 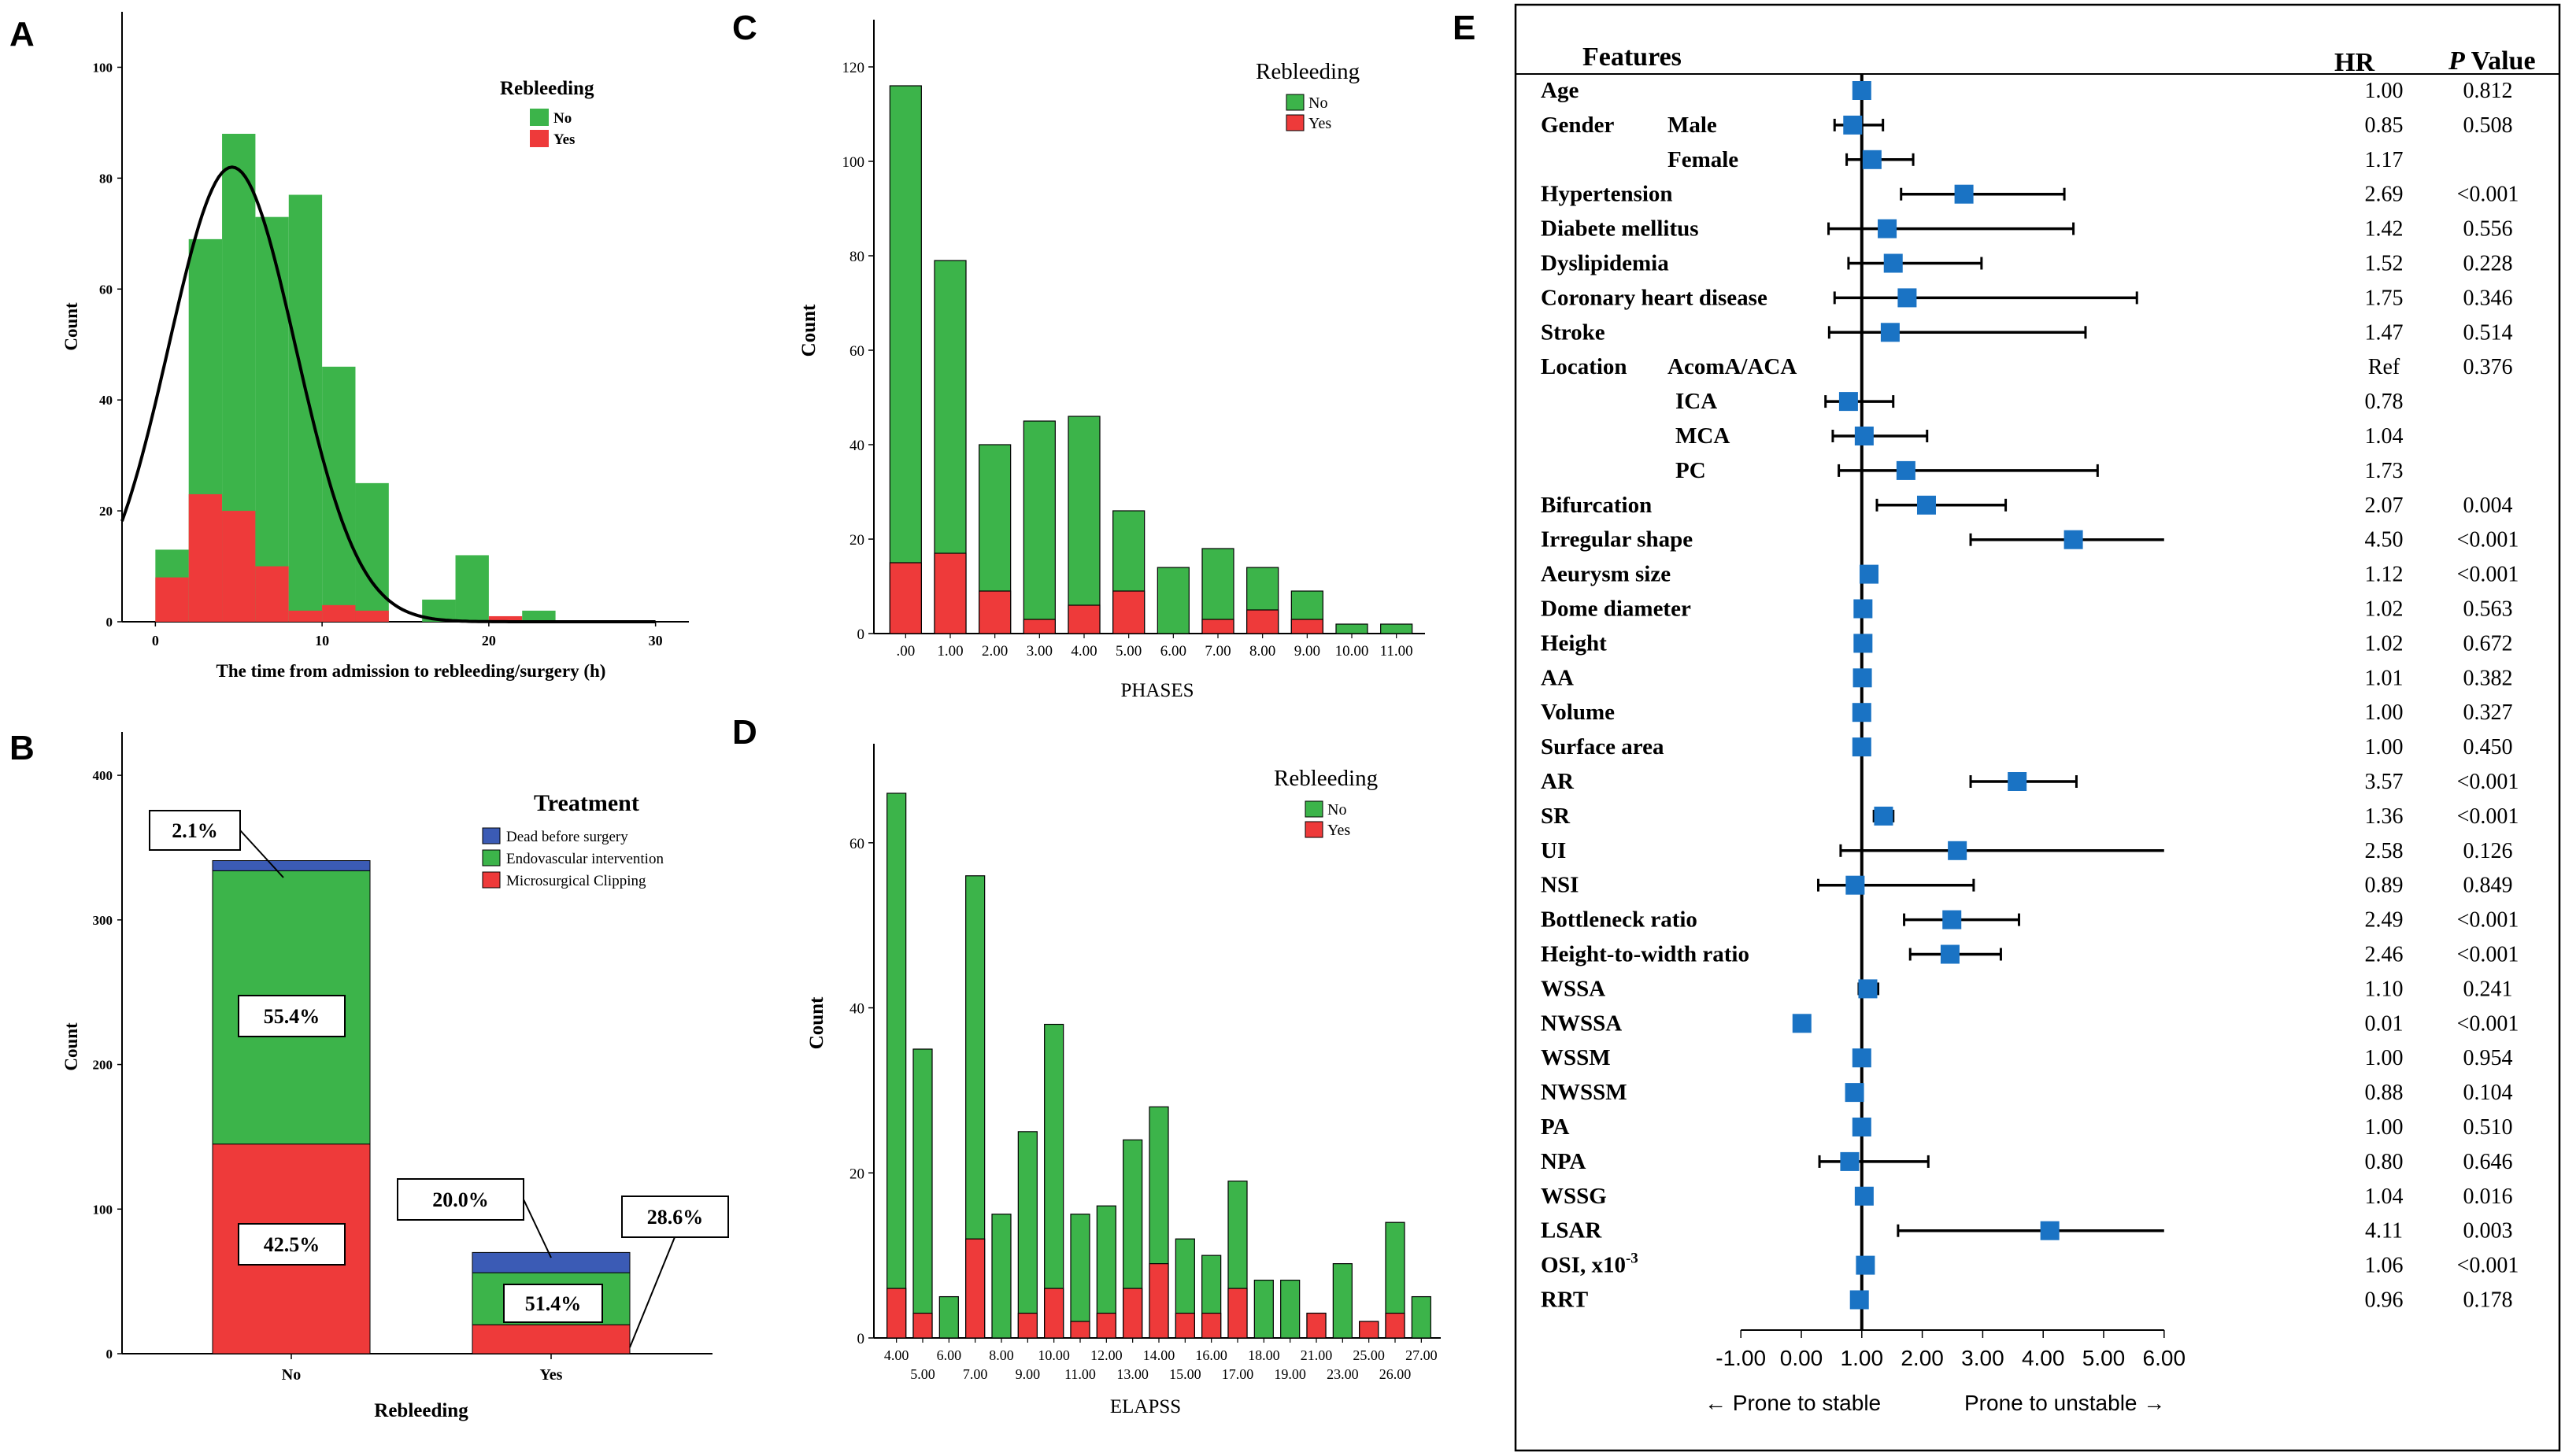 What do you see at coordinates (1732, 366) in the screenshot?
I see `forest-row-subgroup: AcomA/ACA` at bounding box center [1732, 366].